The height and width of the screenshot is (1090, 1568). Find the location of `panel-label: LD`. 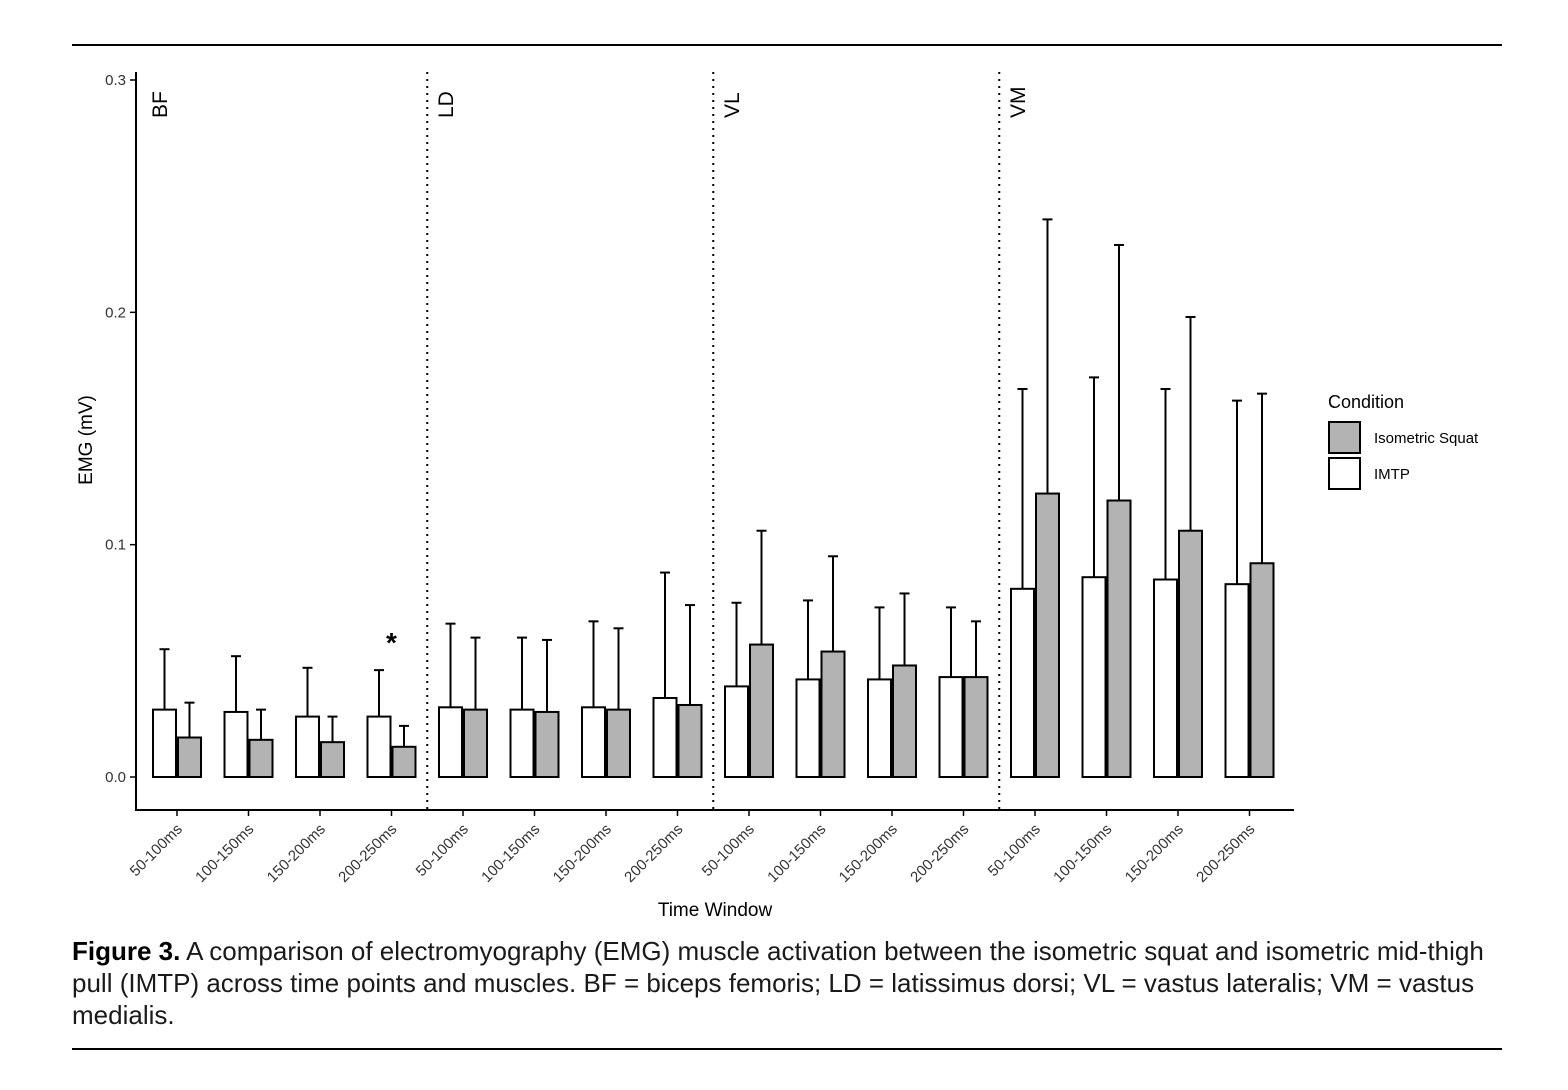

panel-label: LD is located at coordinates (446, 104).